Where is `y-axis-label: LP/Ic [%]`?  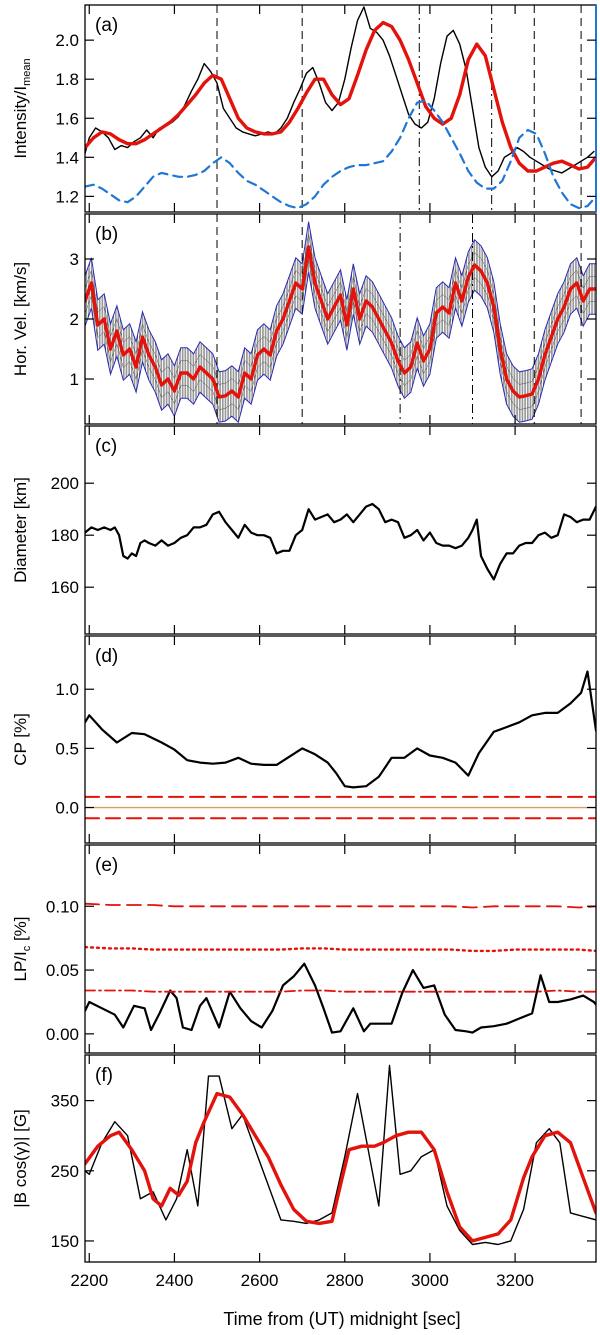 y-axis-label: LP/Ic [%] is located at coordinates (22, 948).